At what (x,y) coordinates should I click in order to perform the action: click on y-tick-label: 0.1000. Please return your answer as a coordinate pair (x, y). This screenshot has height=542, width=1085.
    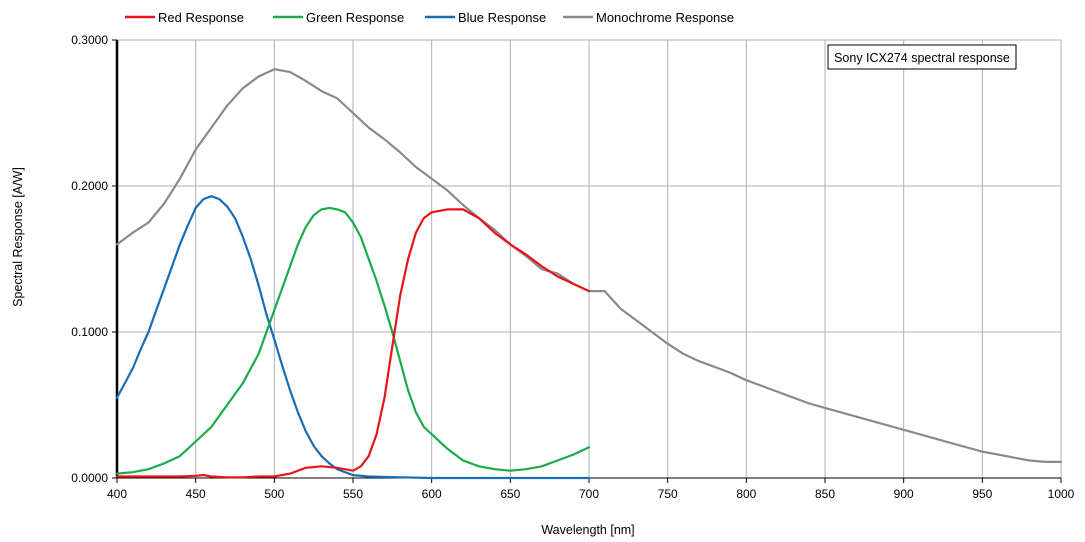
    Looking at the image, I should click on (89, 332).